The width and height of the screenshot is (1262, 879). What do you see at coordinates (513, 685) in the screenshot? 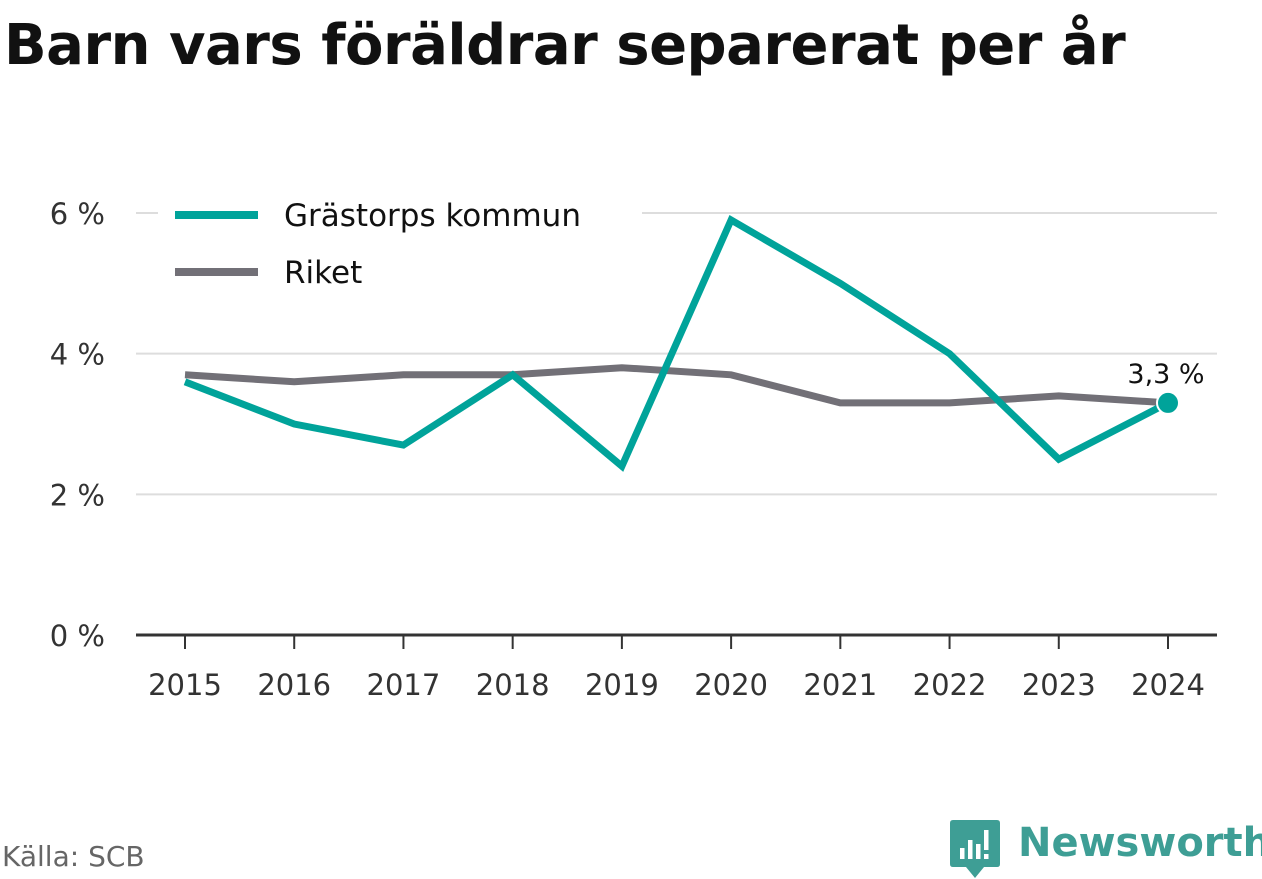
I see `x-tick-label: 2018` at bounding box center [513, 685].